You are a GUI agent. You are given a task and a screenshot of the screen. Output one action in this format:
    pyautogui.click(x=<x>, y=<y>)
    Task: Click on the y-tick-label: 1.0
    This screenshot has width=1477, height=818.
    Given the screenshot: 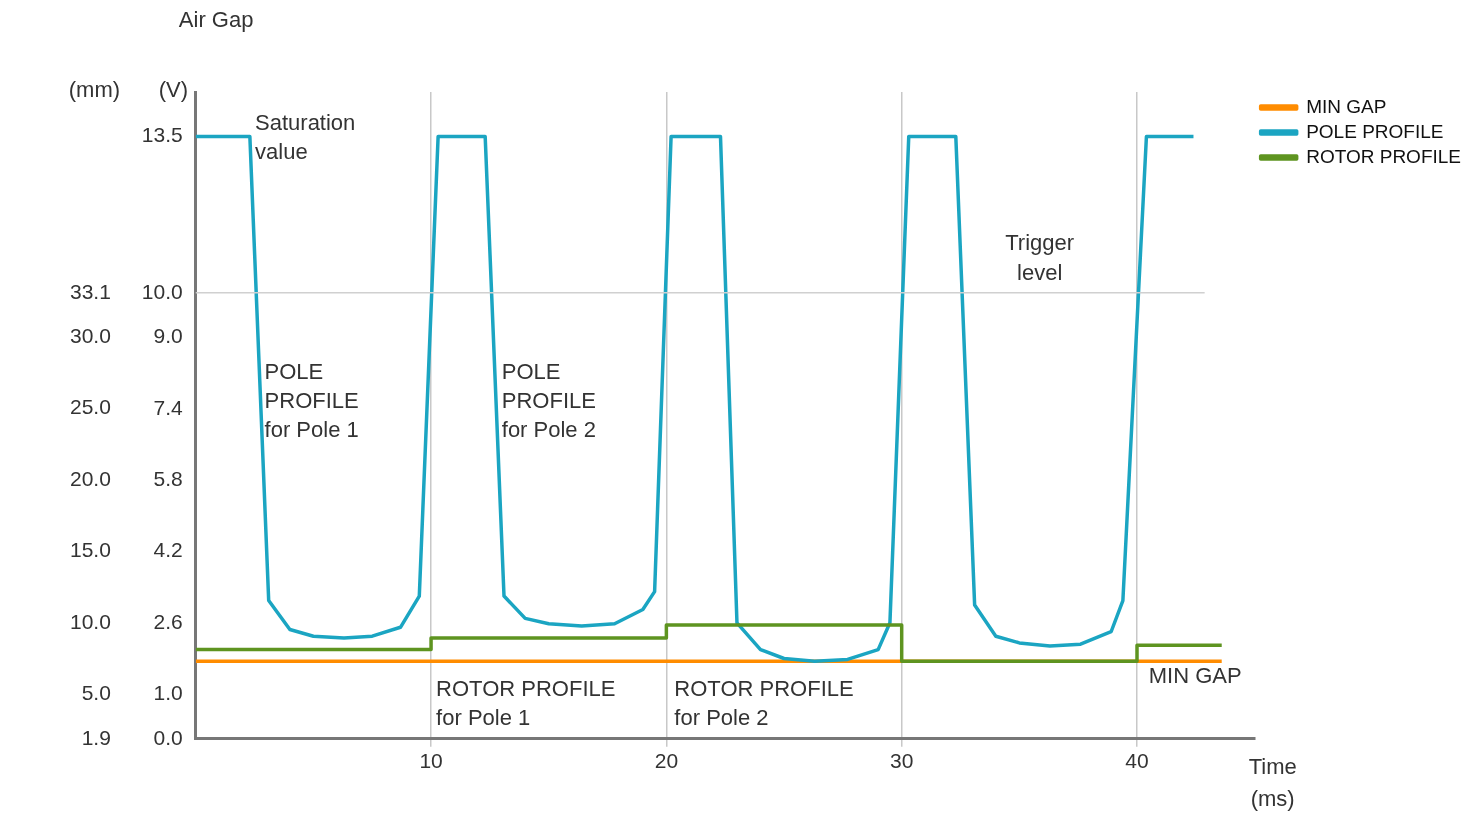 What is the action you would take?
    pyautogui.click(x=168, y=692)
    